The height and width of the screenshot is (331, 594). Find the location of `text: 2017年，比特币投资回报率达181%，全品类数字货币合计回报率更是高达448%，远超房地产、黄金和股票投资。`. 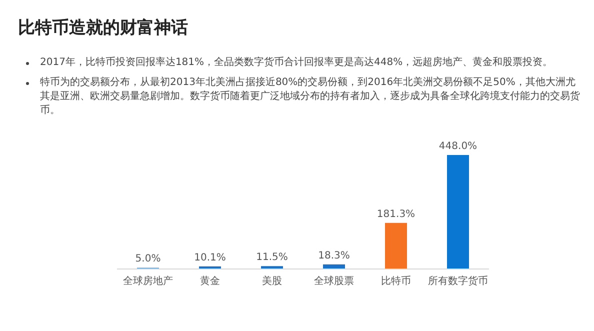

text: 2017年，比特币投资回报率达181%，全品类数字货币合计回报率更是高达448%，远超房地产、黄金和股票投资。 is located at coordinates (296, 62).